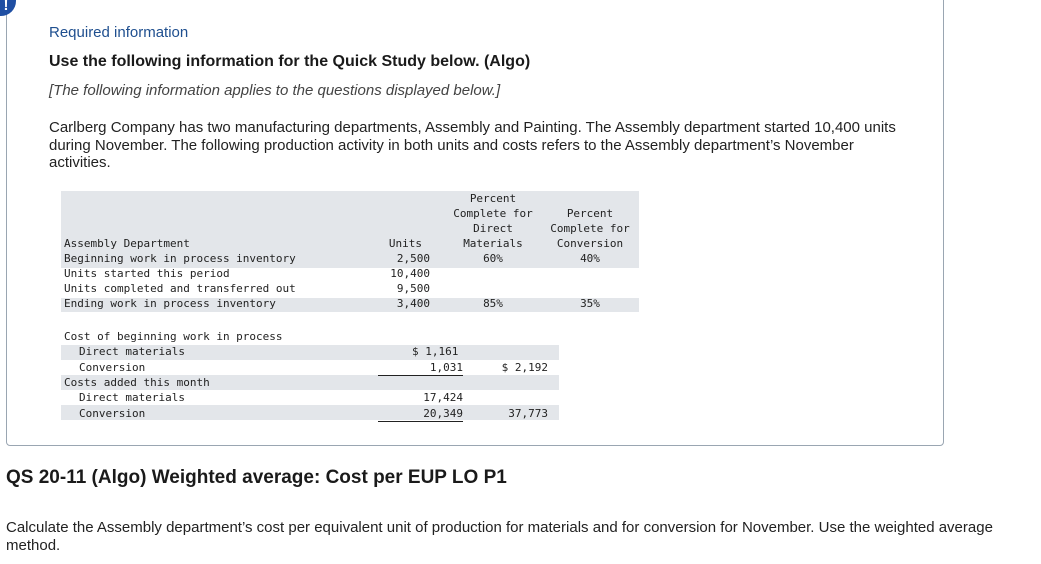 This screenshot has width=1041, height=564. What do you see at coordinates (112, 413) in the screenshot?
I see `cost-added-conv-label: Conversion` at bounding box center [112, 413].